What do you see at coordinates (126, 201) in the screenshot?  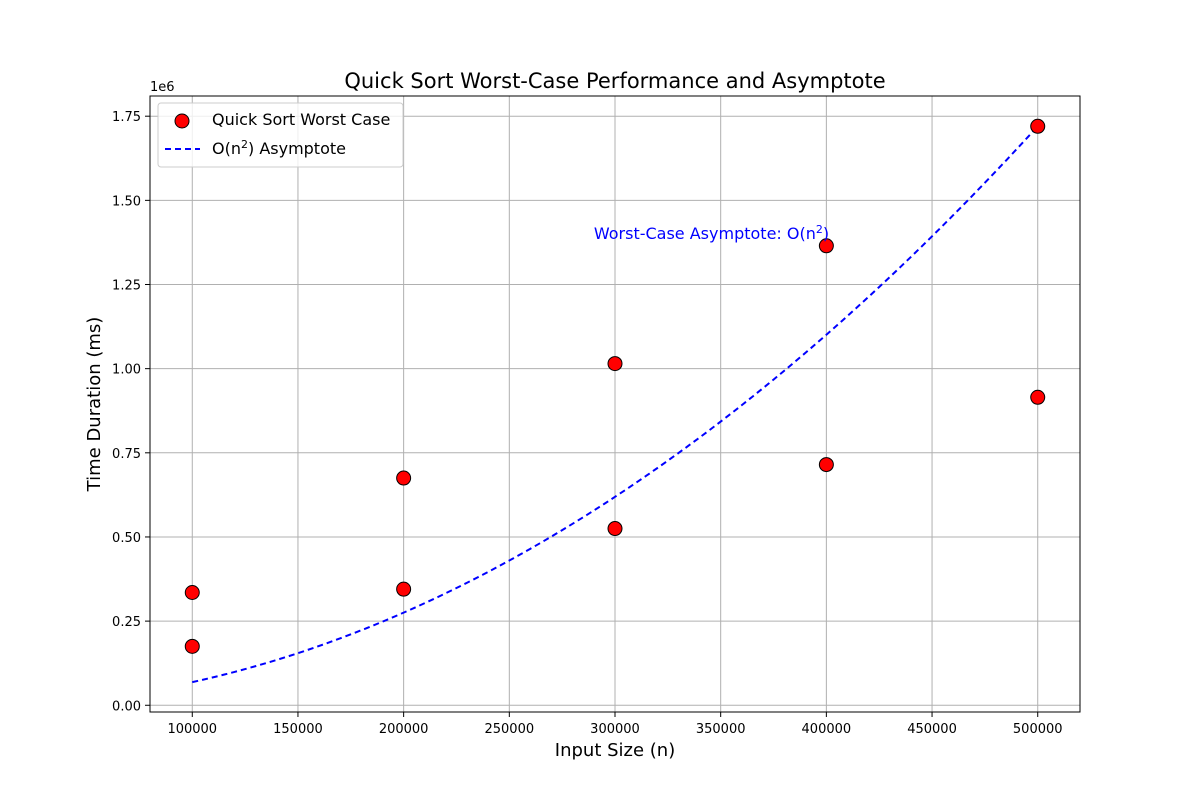 I see `y-tick-label: 1.50` at bounding box center [126, 201].